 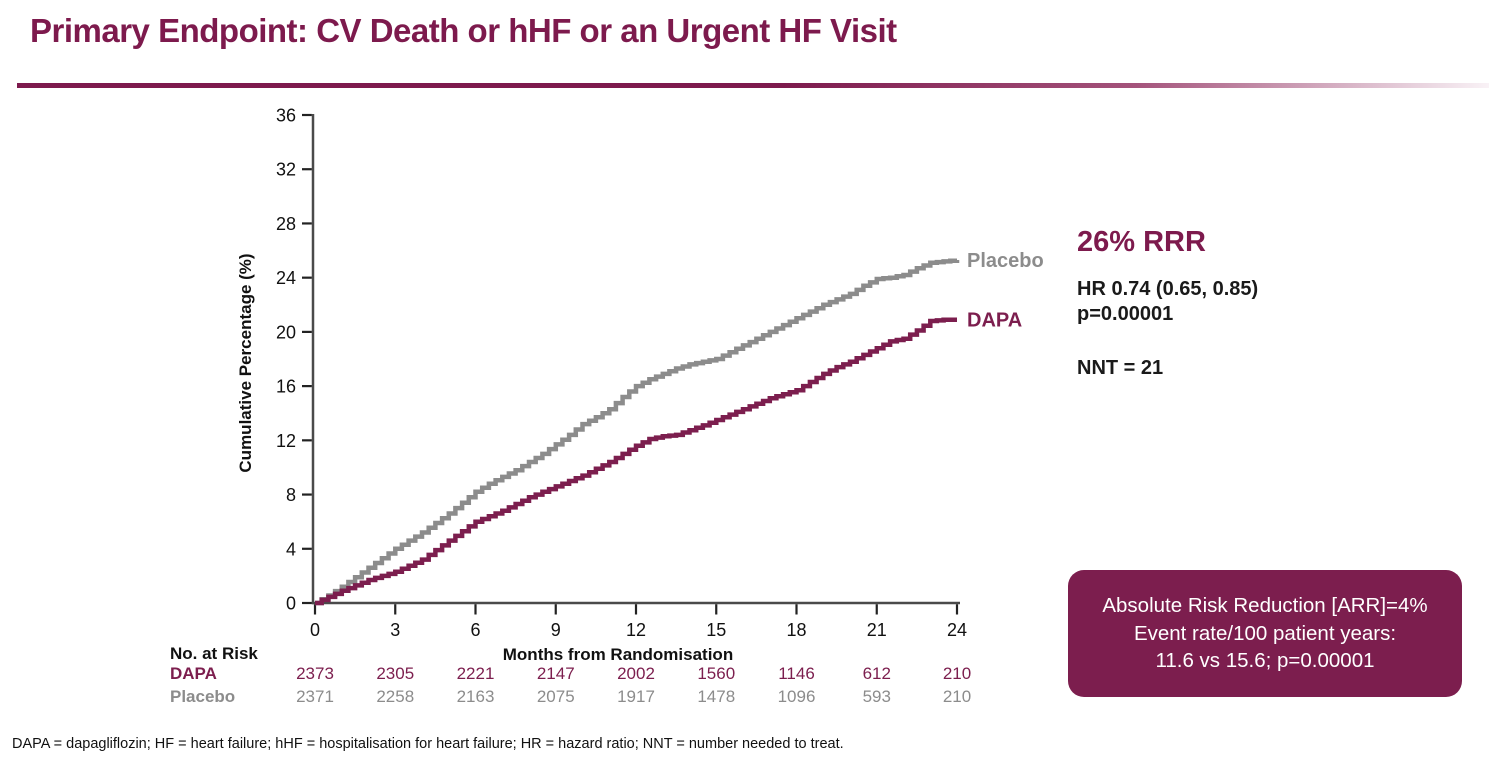 I want to click on nnt-text: NNT = 21, so click(x=1120, y=368).